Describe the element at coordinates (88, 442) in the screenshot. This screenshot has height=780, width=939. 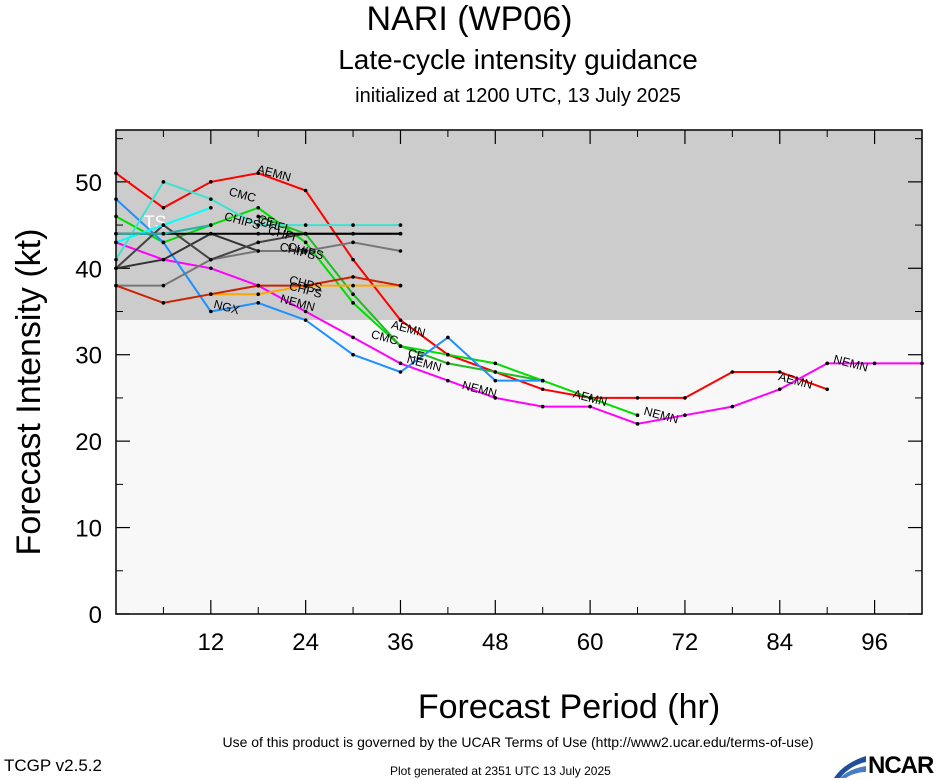
I see `y-tick-label: 20` at that location.